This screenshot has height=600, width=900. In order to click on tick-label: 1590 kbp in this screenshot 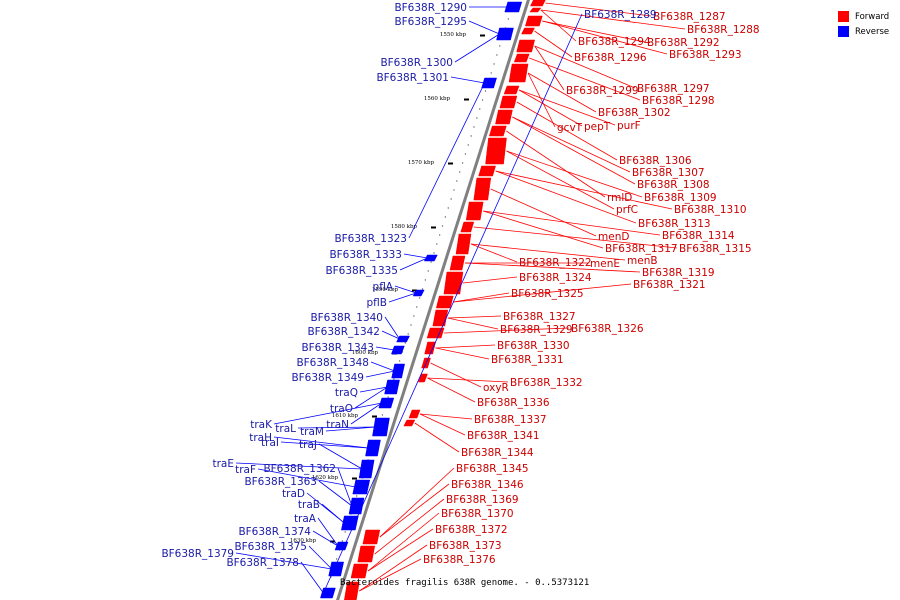, I will do `click(385, 290)`.